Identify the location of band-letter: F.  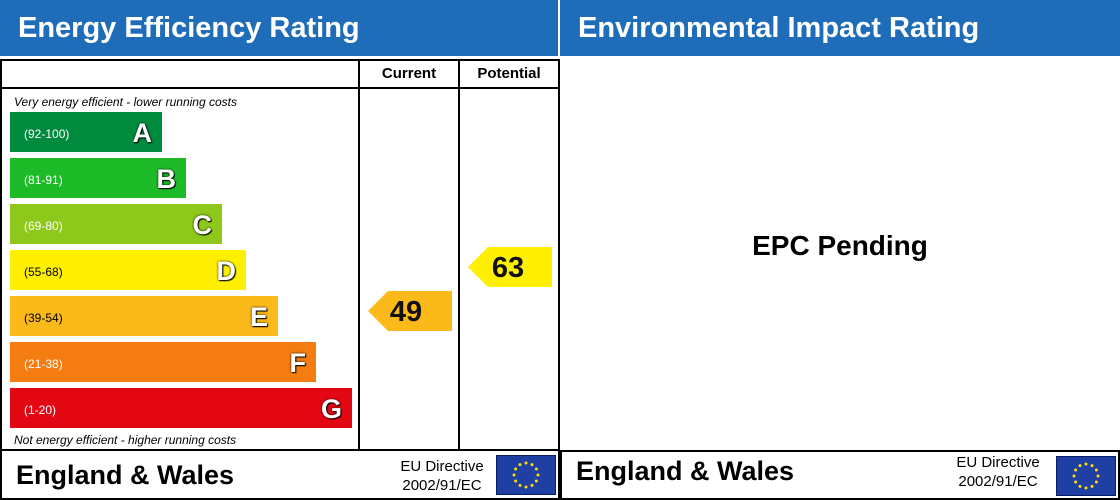
(298, 363).